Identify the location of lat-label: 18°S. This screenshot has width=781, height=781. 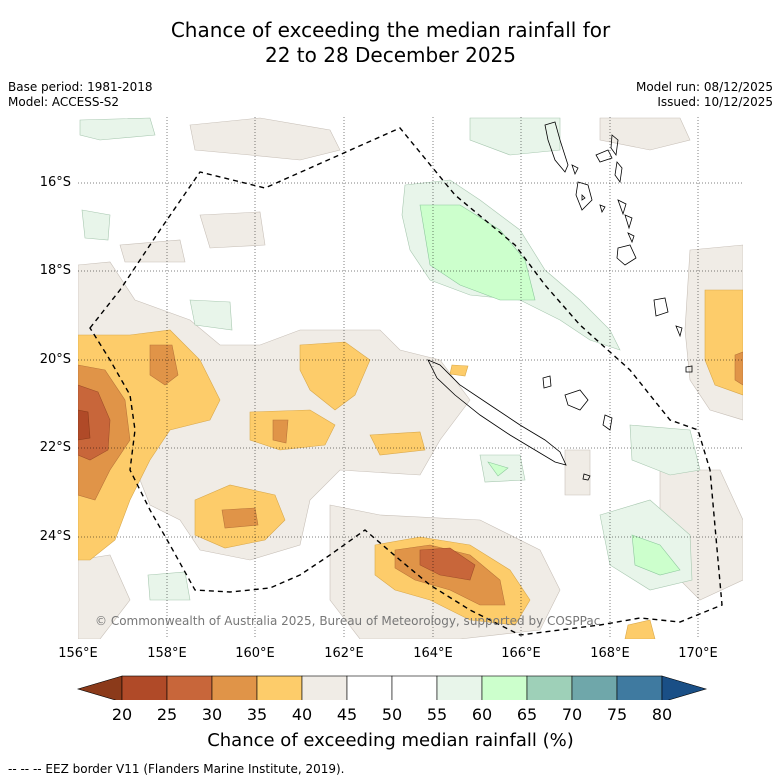
(55, 270).